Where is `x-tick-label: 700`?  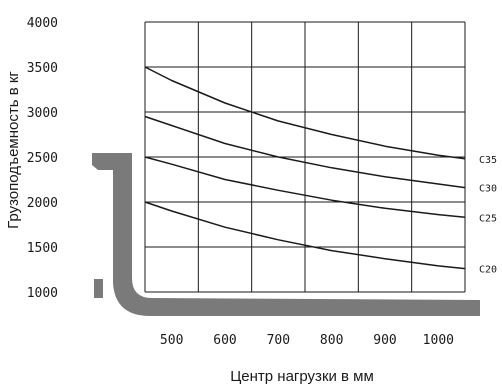 x-tick-label: 700 is located at coordinates (278, 340).